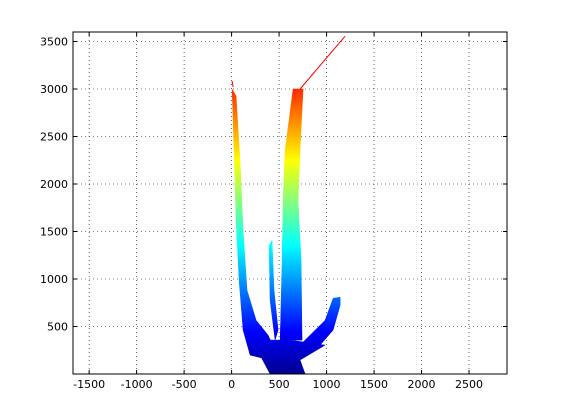 This screenshot has height=420, width=561. Describe the element at coordinates (184, 384) in the screenshot. I see `x-tick-label: -500` at that location.